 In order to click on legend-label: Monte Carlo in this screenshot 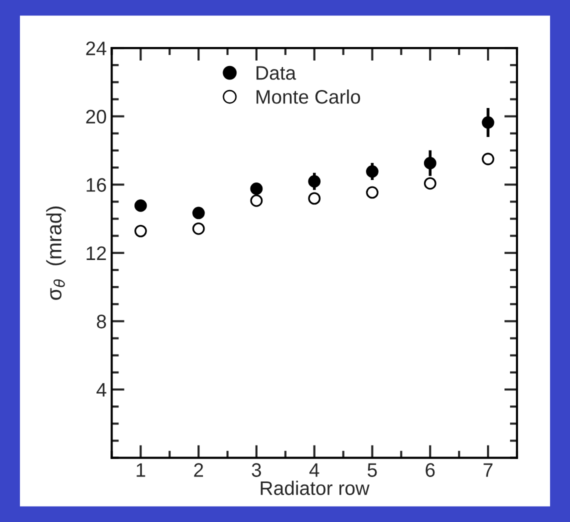, I will do `click(308, 96)`.